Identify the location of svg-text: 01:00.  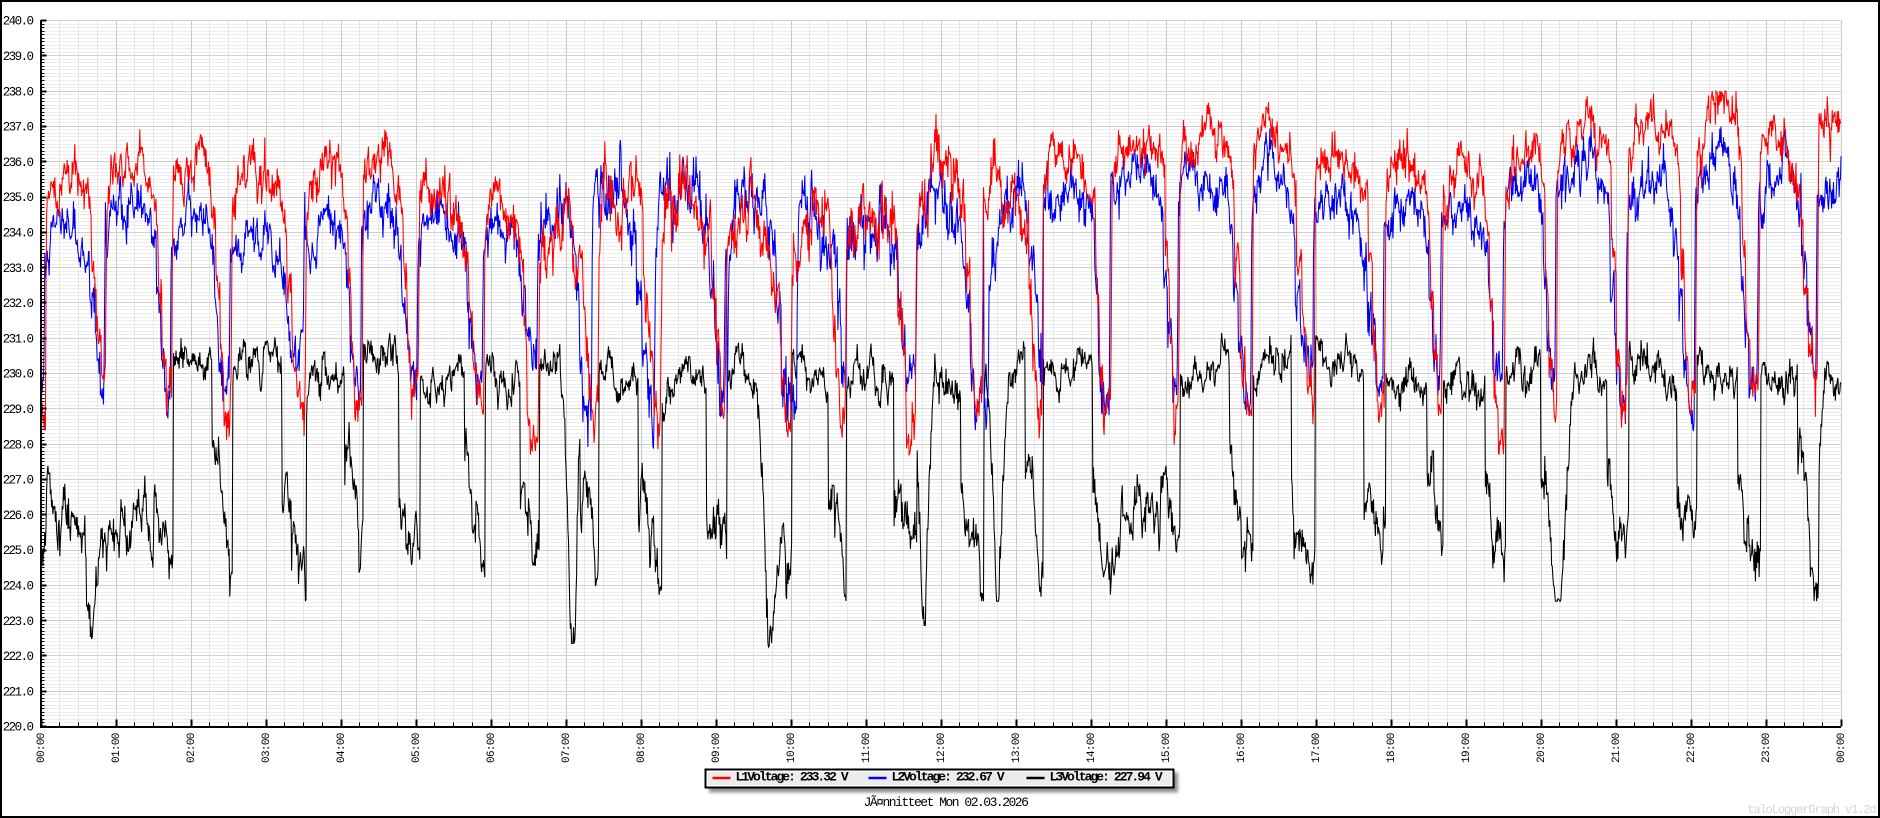
(117, 748).